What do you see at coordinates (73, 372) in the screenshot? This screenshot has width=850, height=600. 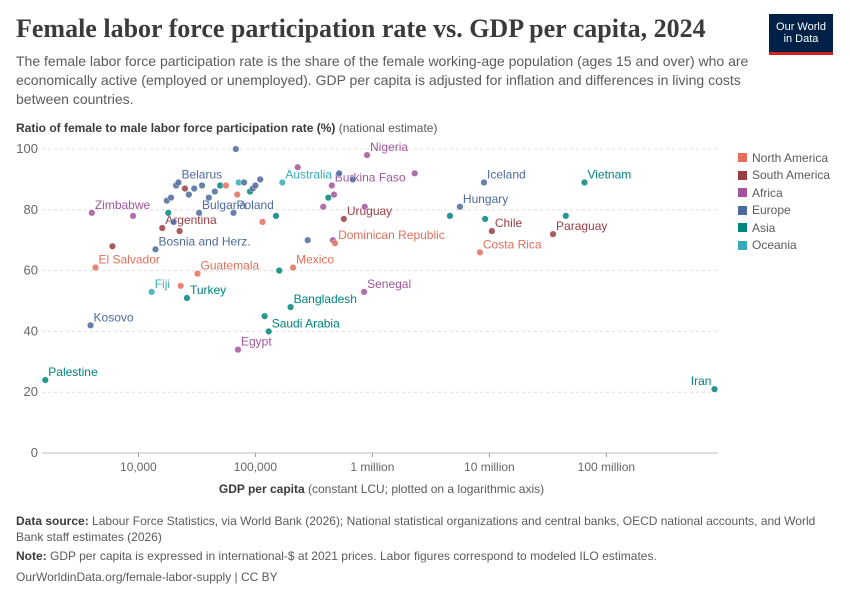 I see `point-label: Palestine` at bounding box center [73, 372].